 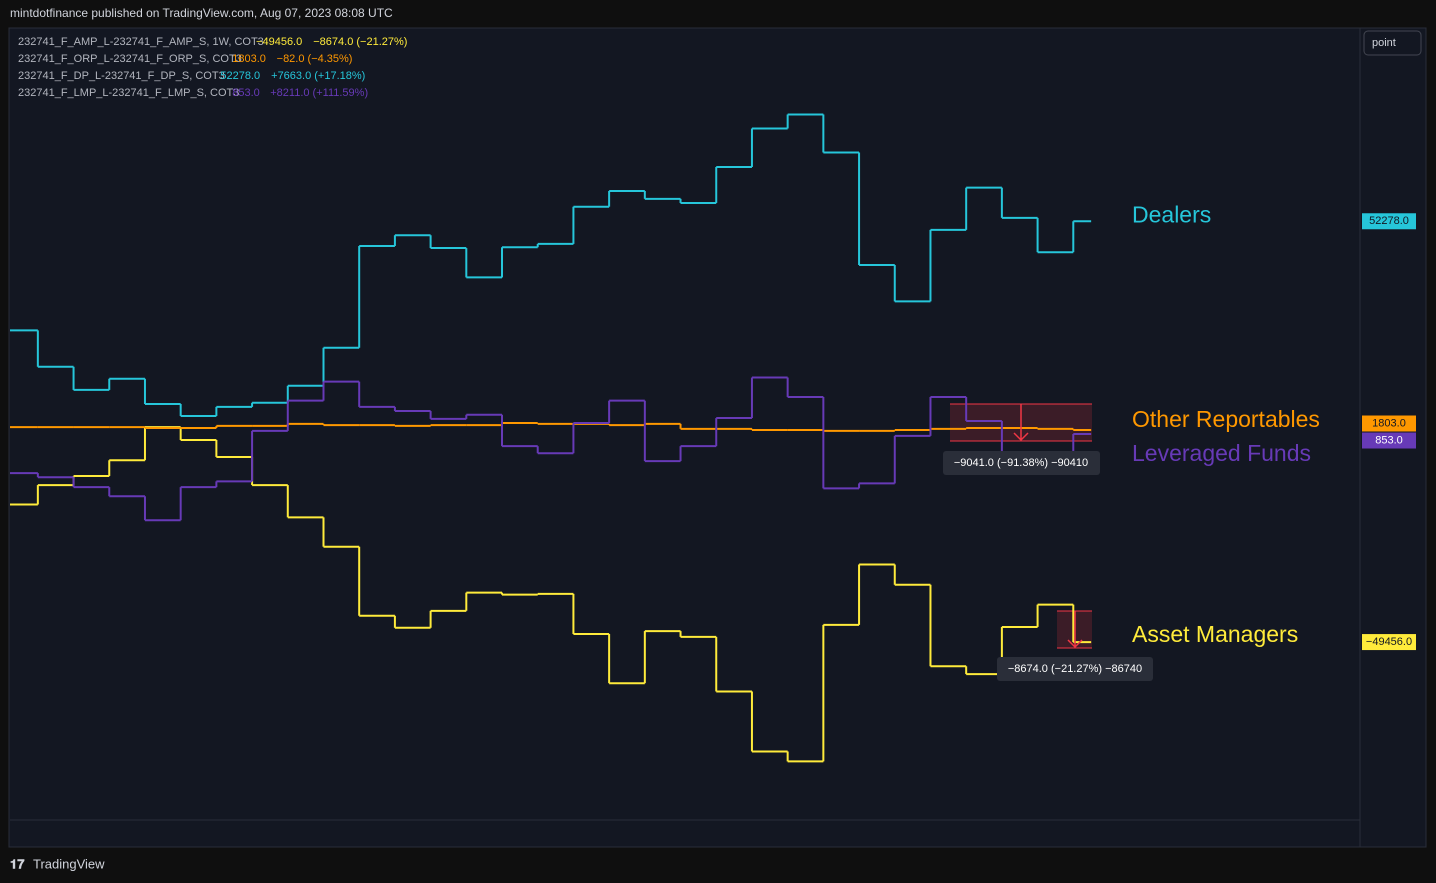 What do you see at coordinates (121, 76) in the screenshot?
I see `legend-name: 232741_F_DP_L-232741_F_DP_S, COT3` at bounding box center [121, 76].